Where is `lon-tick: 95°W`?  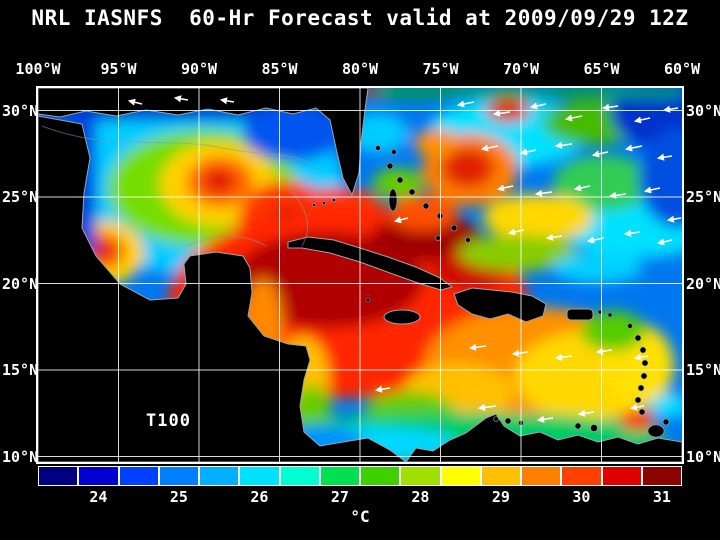
lon-tick: 95°W is located at coordinates (118, 69).